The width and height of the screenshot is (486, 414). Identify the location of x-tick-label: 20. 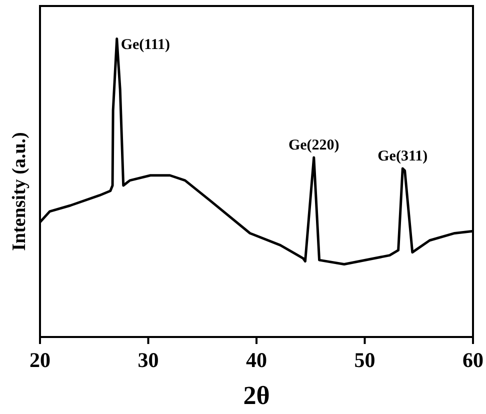
(40, 360).